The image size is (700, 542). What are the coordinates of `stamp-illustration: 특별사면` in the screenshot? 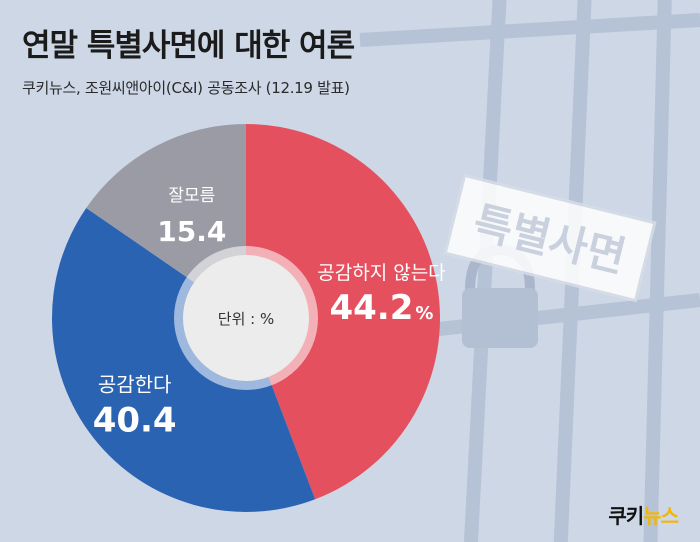 It's located at (550, 238).